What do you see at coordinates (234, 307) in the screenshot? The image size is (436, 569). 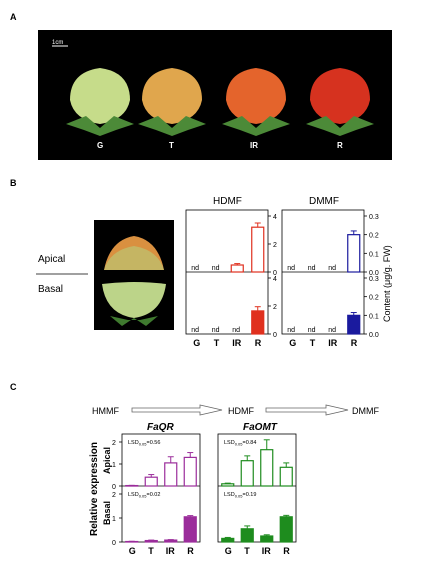 I see `row-basal: 0 2 4 nd nd nd` at bounding box center [234, 307].